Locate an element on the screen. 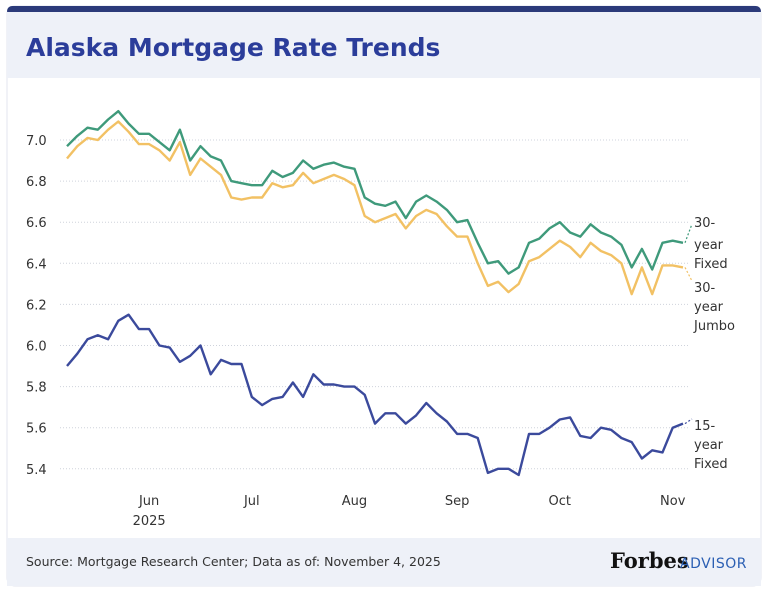 The image size is (768, 597). y-tick-label: 5.8 is located at coordinates (36, 388).